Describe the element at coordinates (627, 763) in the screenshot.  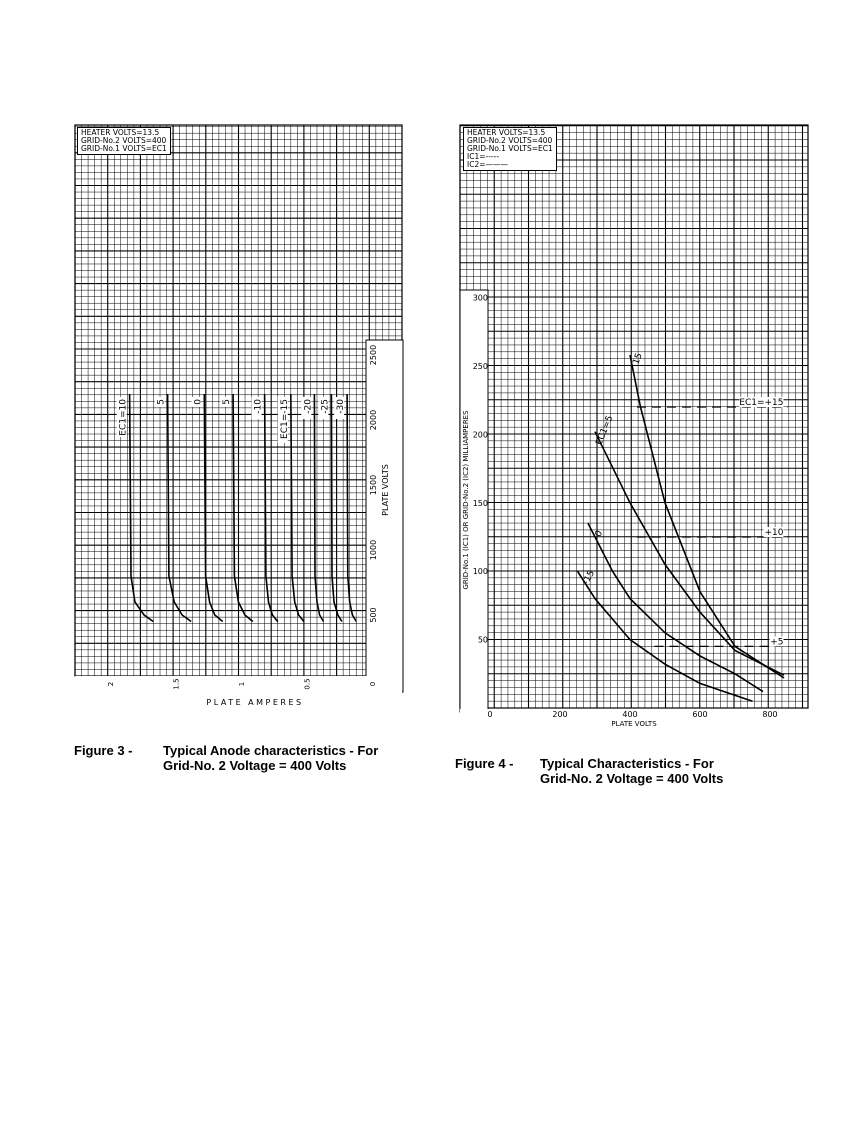
I see `figure4-caption-line1: Typical Characteristics - For` at that location.